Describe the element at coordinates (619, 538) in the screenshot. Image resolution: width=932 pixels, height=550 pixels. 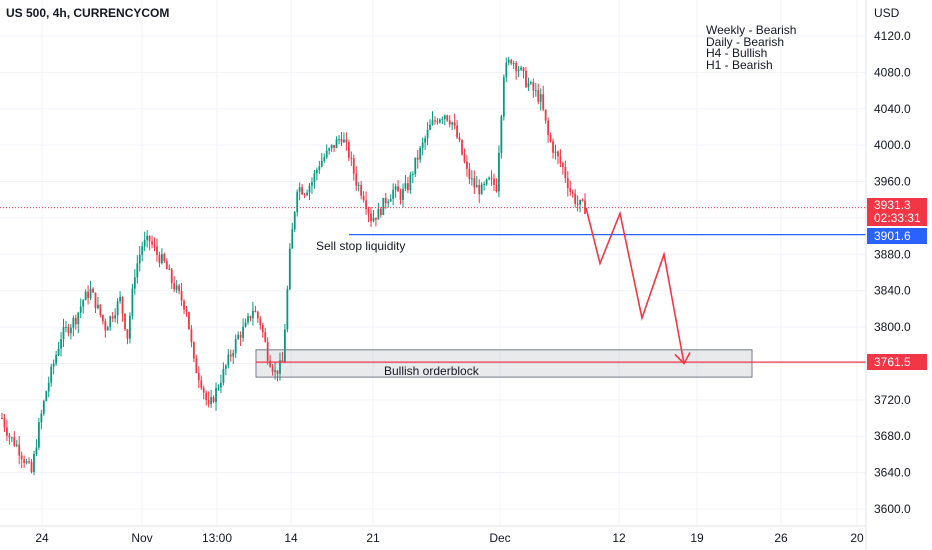
I see `time-tick-label: 12` at that location.